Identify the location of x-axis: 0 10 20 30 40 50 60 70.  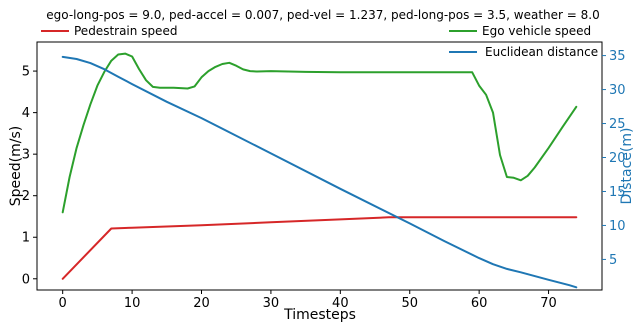
(308, 300).